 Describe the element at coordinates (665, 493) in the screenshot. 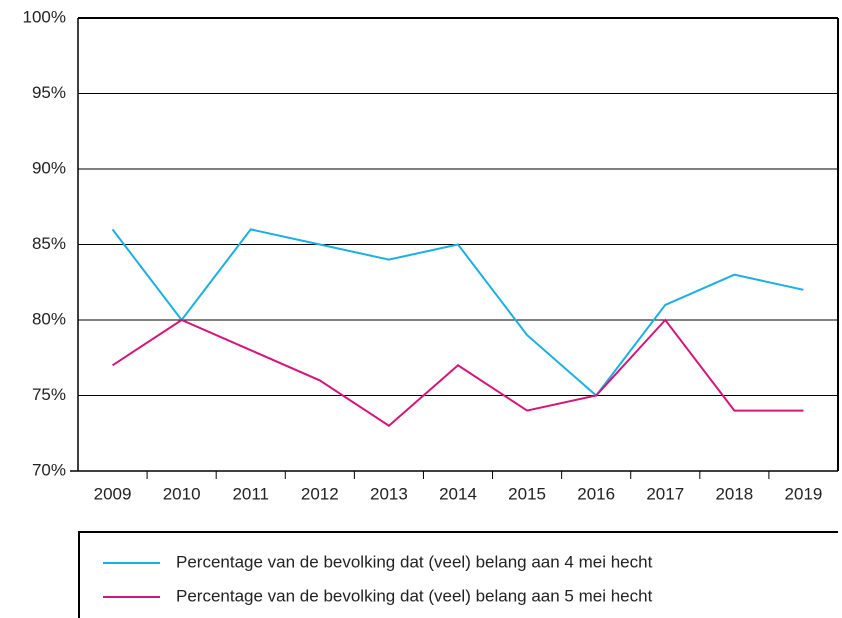

I see `x-tick-label: 2017` at that location.